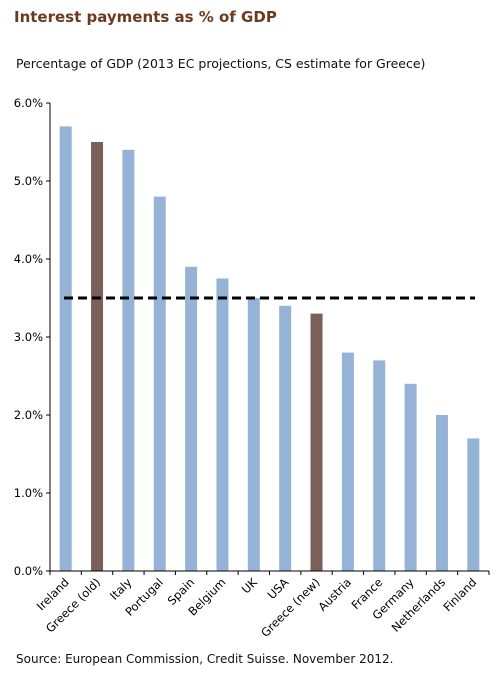 The image size is (500, 678). What do you see at coordinates (121, 589) in the screenshot?
I see `x-tick-label: Italy` at bounding box center [121, 589].